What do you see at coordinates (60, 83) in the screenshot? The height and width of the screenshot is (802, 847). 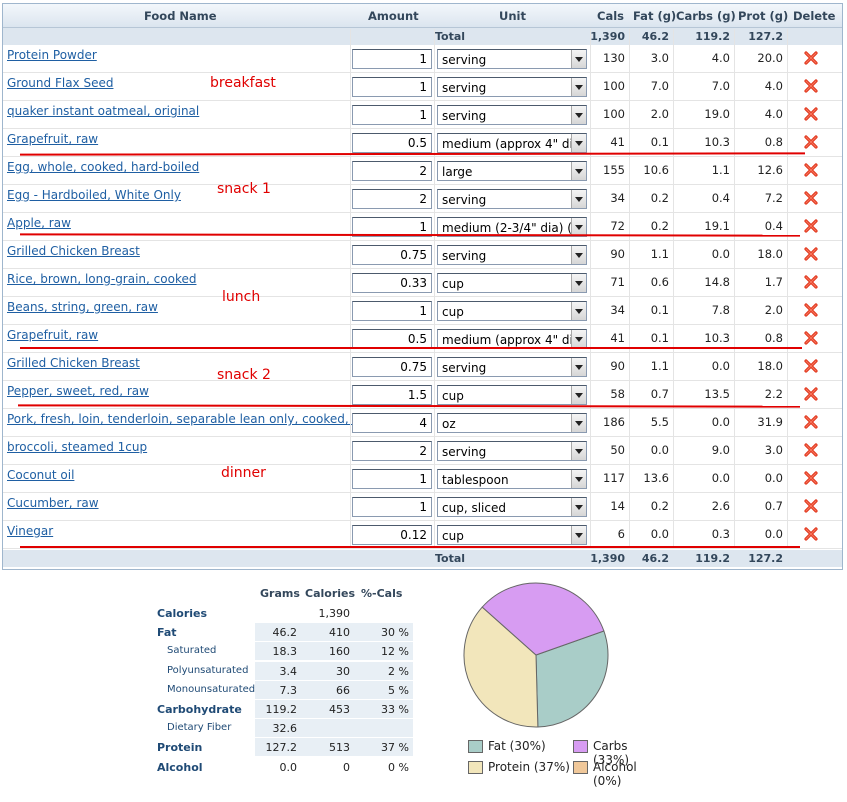 I see `food-name-link: Ground Flax Seed` at bounding box center [60, 83].